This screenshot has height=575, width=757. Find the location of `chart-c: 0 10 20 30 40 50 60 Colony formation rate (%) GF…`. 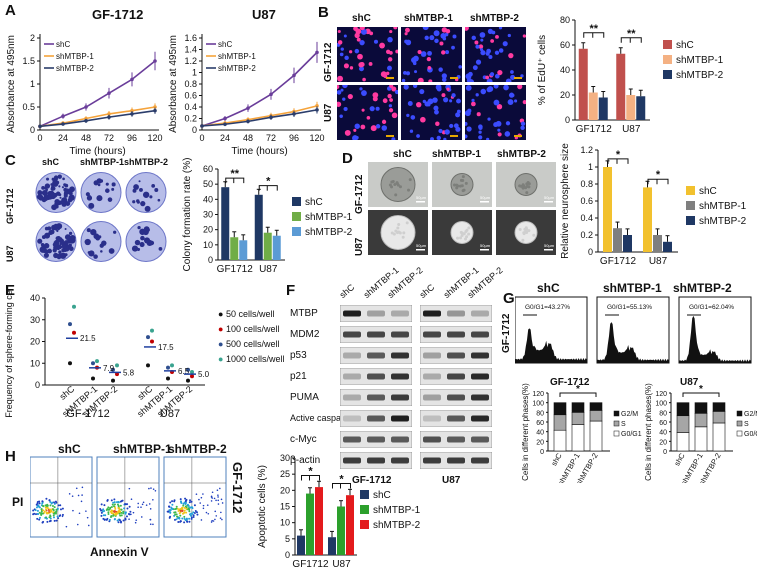

chart-c: 0 10 20 30 40 50 60 Colony formation rate (%) GF… is located at coordinates (233, 216).